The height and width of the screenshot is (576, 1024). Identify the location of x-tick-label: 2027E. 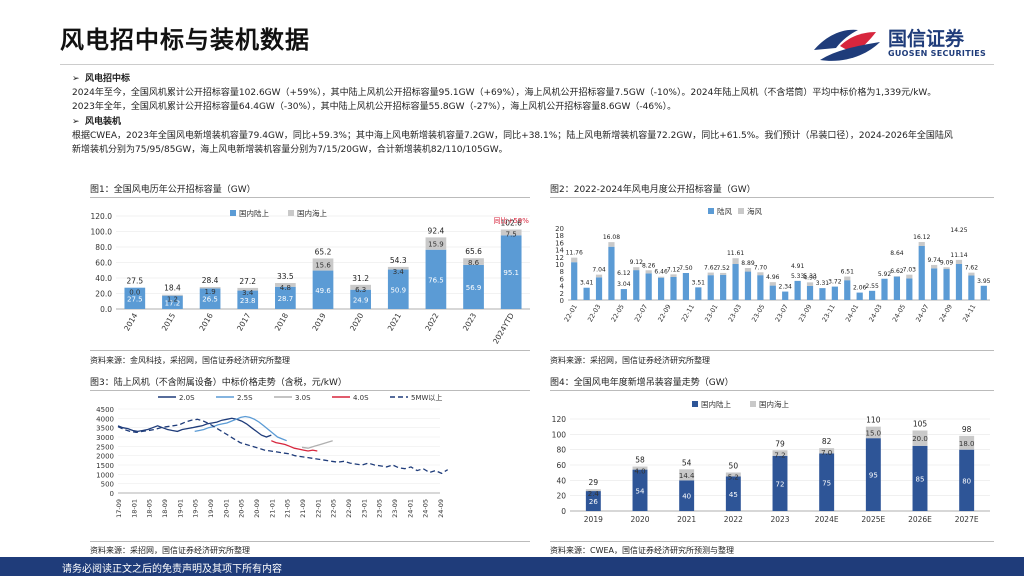
(967, 519).